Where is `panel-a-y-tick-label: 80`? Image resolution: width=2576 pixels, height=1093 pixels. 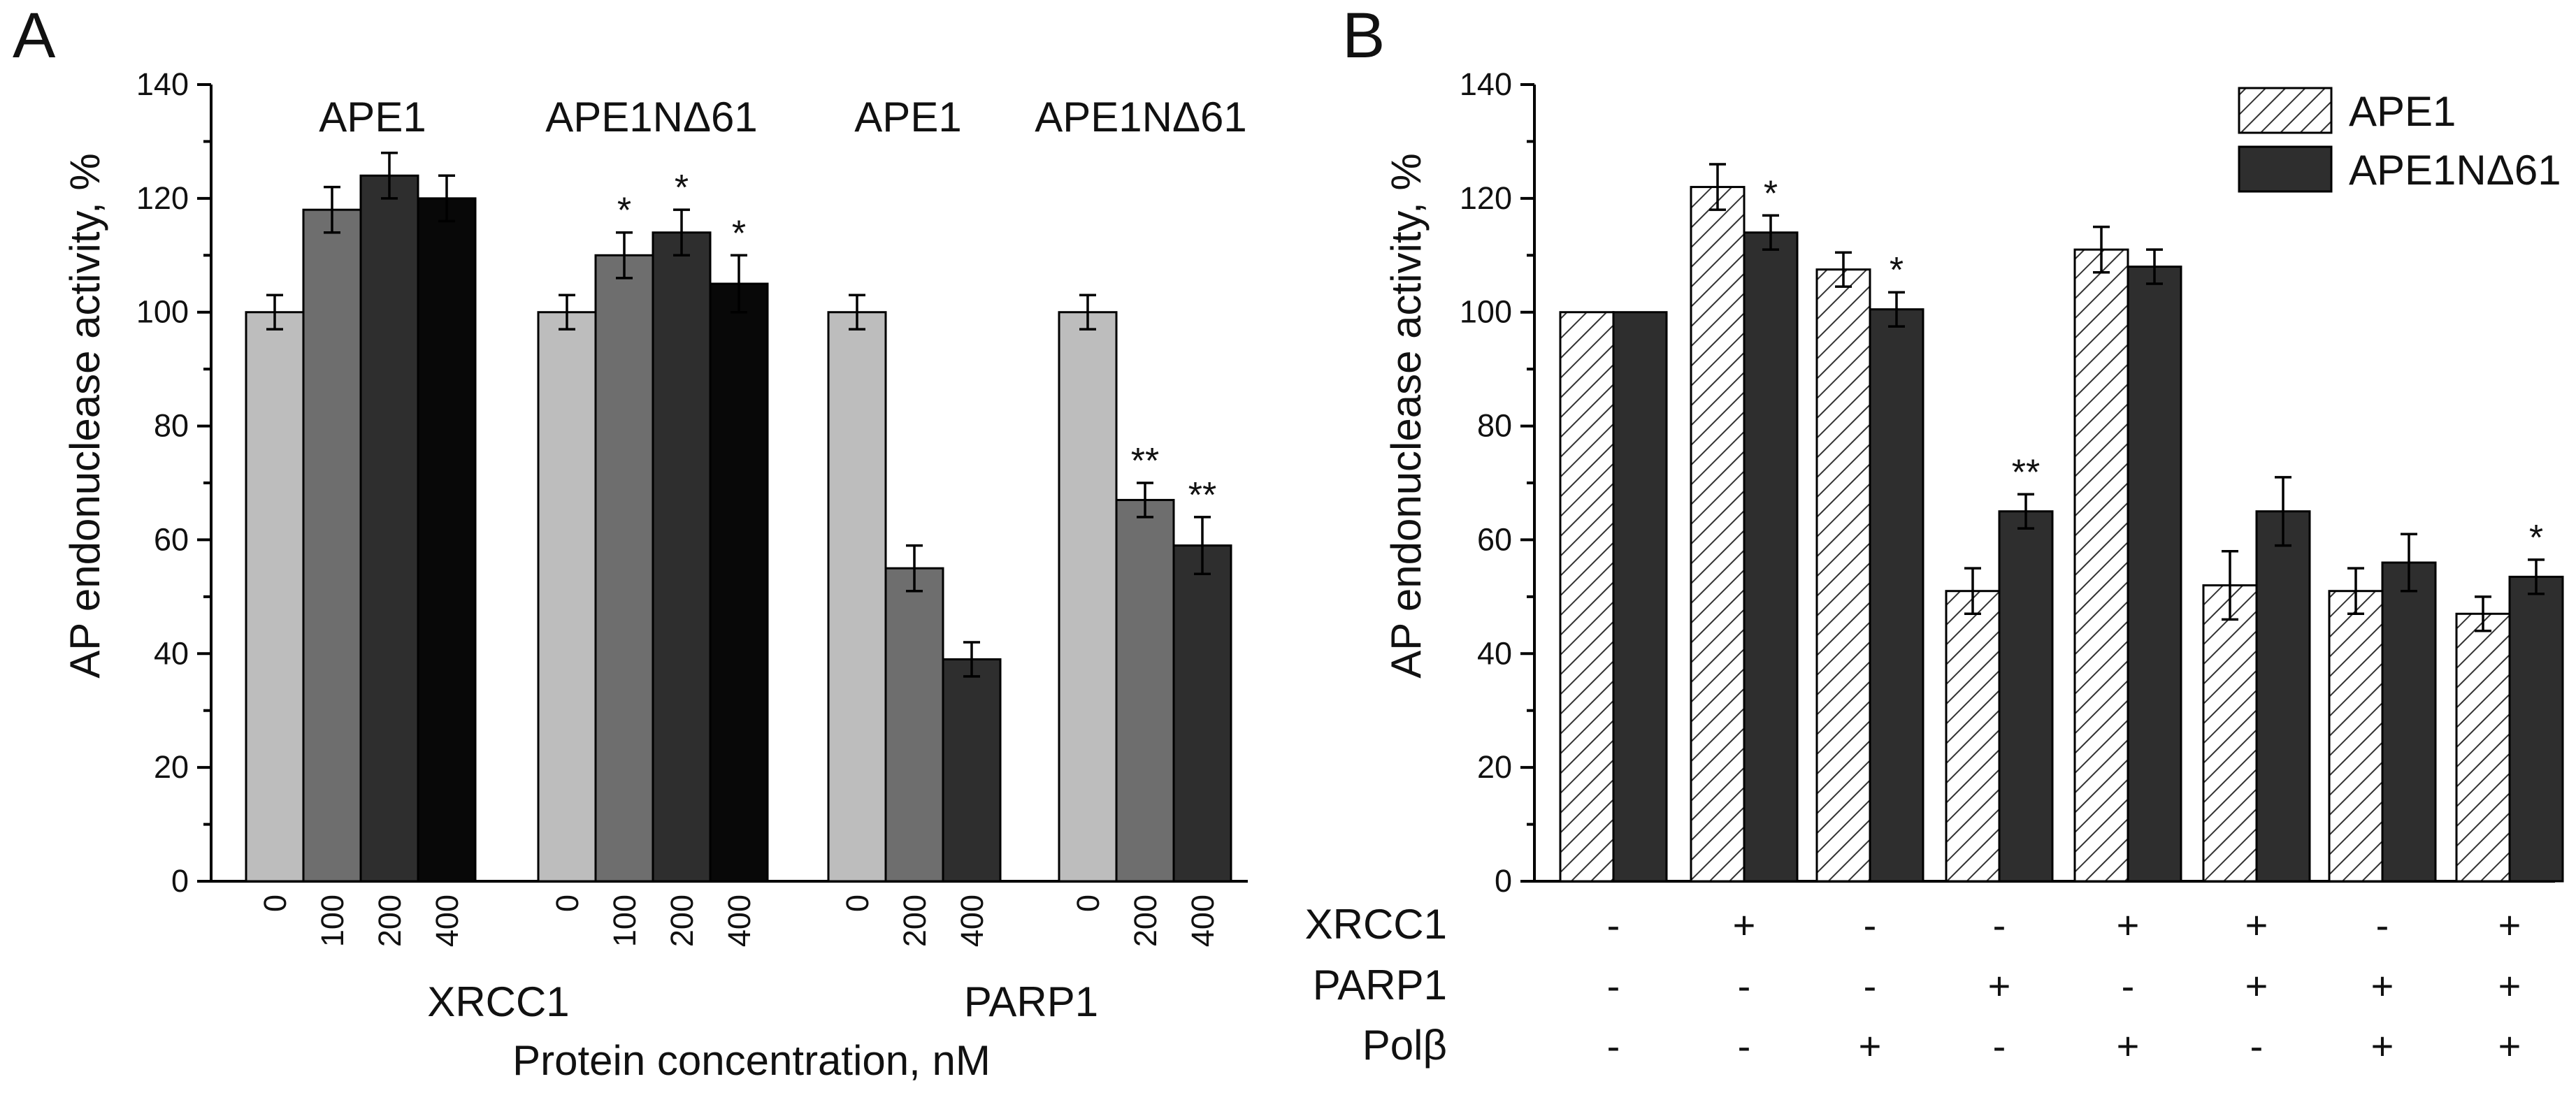
panel-a-y-tick-label: 80 is located at coordinates (171, 426).